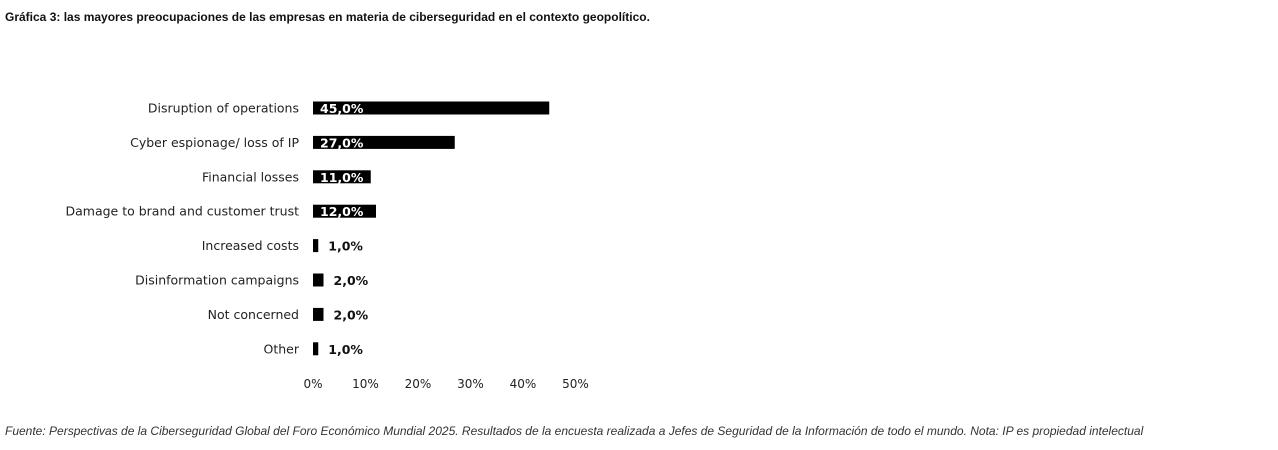 The height and width of the screenshot is (450, 1278). What do you see at coordinates (253, 314) in the screenshot?
I see `category-label: Not concerned` at bounding box center [253, 314].